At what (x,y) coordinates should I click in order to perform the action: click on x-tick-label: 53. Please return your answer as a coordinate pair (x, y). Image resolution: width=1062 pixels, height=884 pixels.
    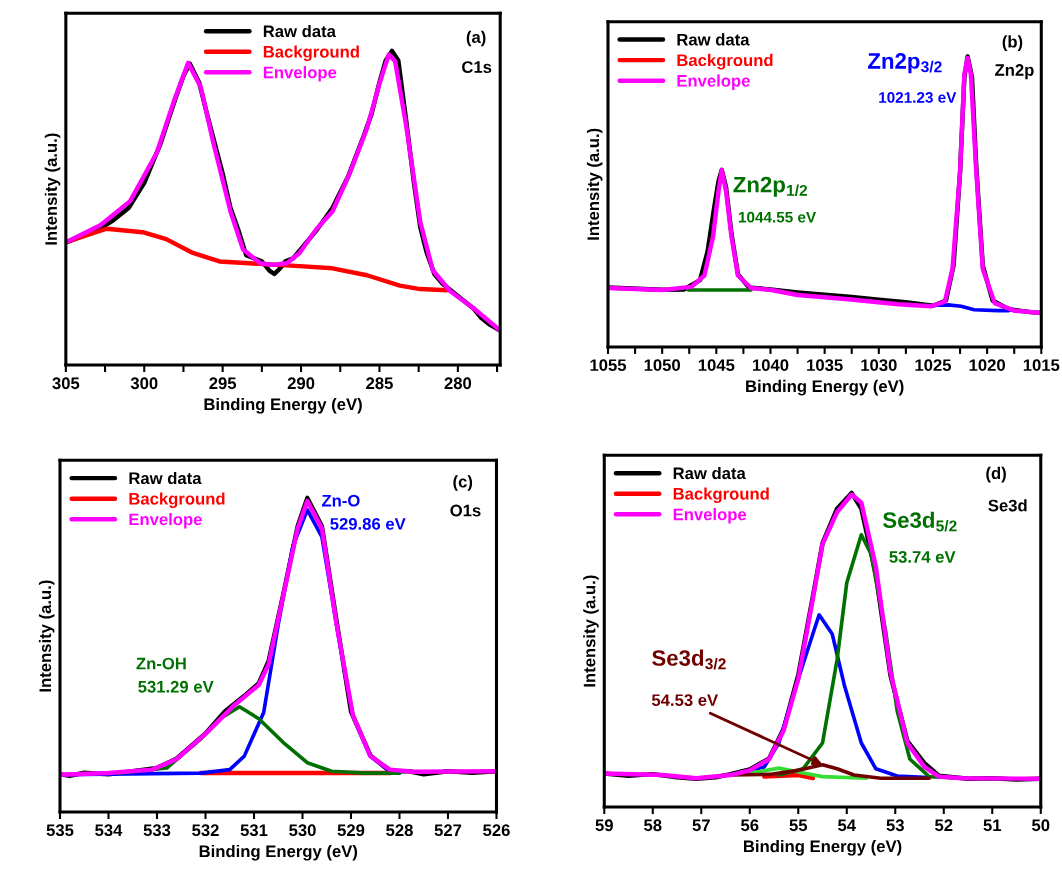
    Looking at the image, I should click on (895, 825).